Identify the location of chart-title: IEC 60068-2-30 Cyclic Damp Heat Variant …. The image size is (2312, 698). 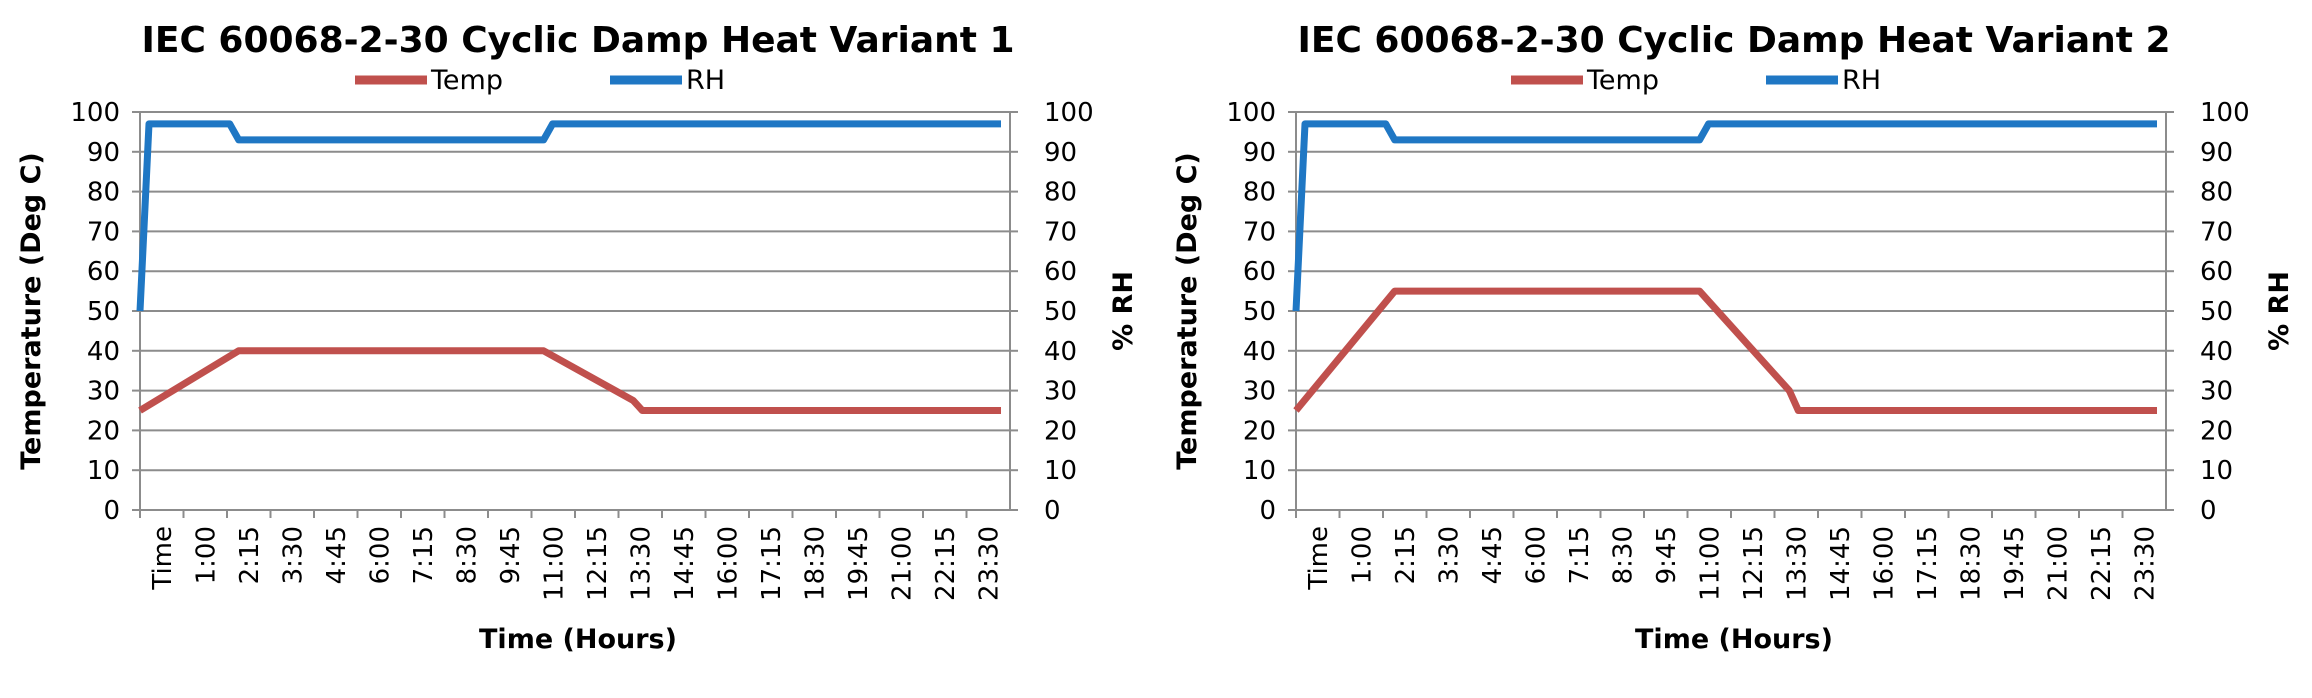
(1733, 40).